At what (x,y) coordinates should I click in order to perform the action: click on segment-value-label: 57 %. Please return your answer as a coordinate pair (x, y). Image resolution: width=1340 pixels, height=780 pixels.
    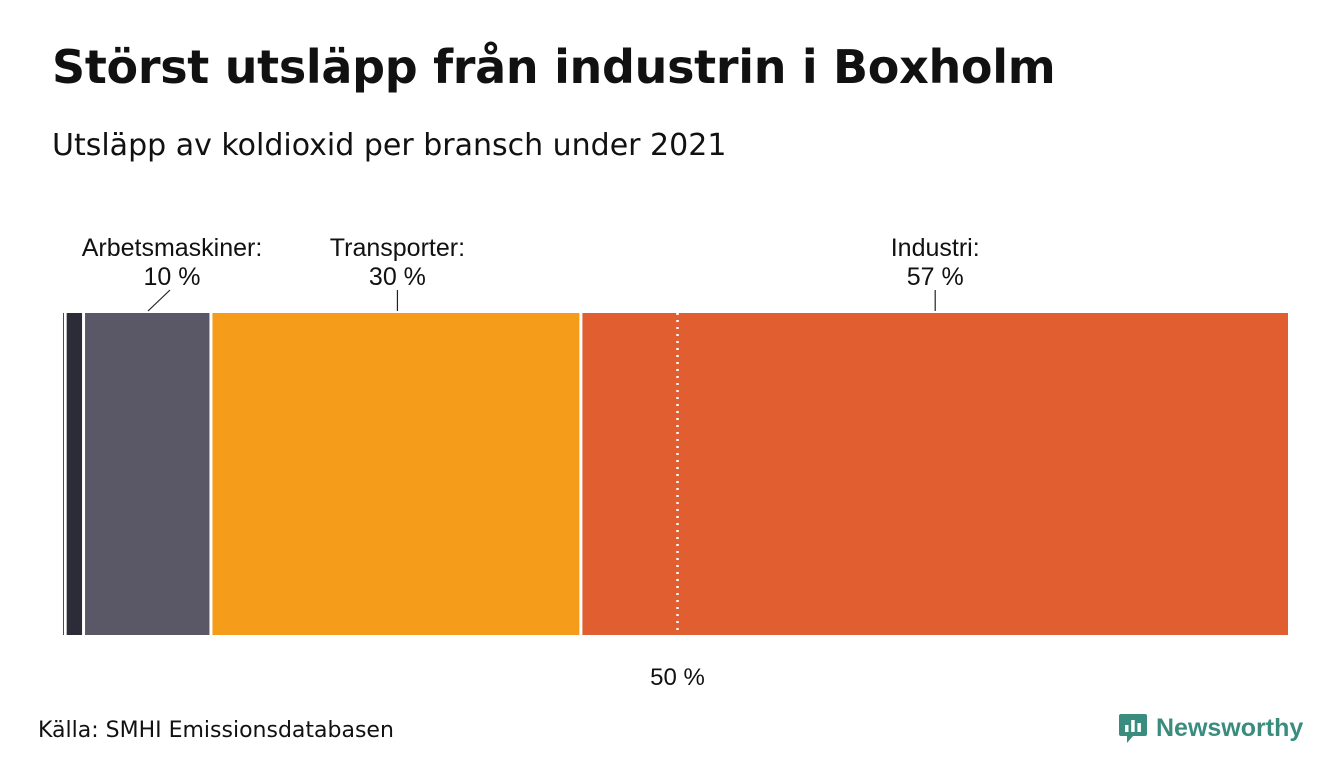
    Looking at the image, I should click on (935, 277).